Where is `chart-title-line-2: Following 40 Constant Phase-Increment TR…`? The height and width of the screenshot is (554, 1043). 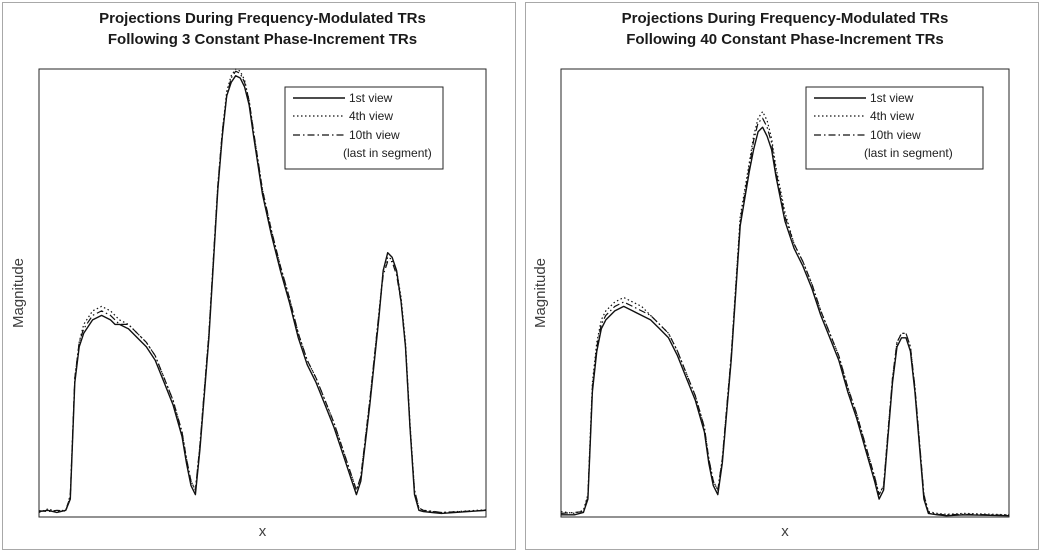 chart-title-line-2: Following 40 Constant Phase-Increment TR… is located at coordinates (785, 39).